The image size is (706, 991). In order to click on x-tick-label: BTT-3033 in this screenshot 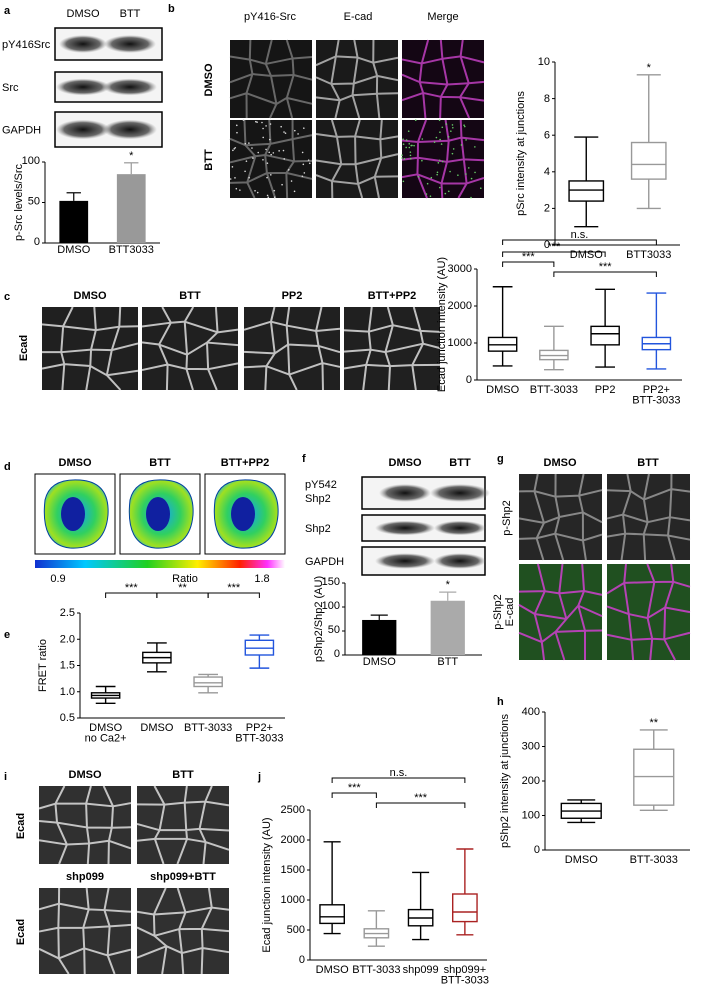, I will do `click(554, 390)`.